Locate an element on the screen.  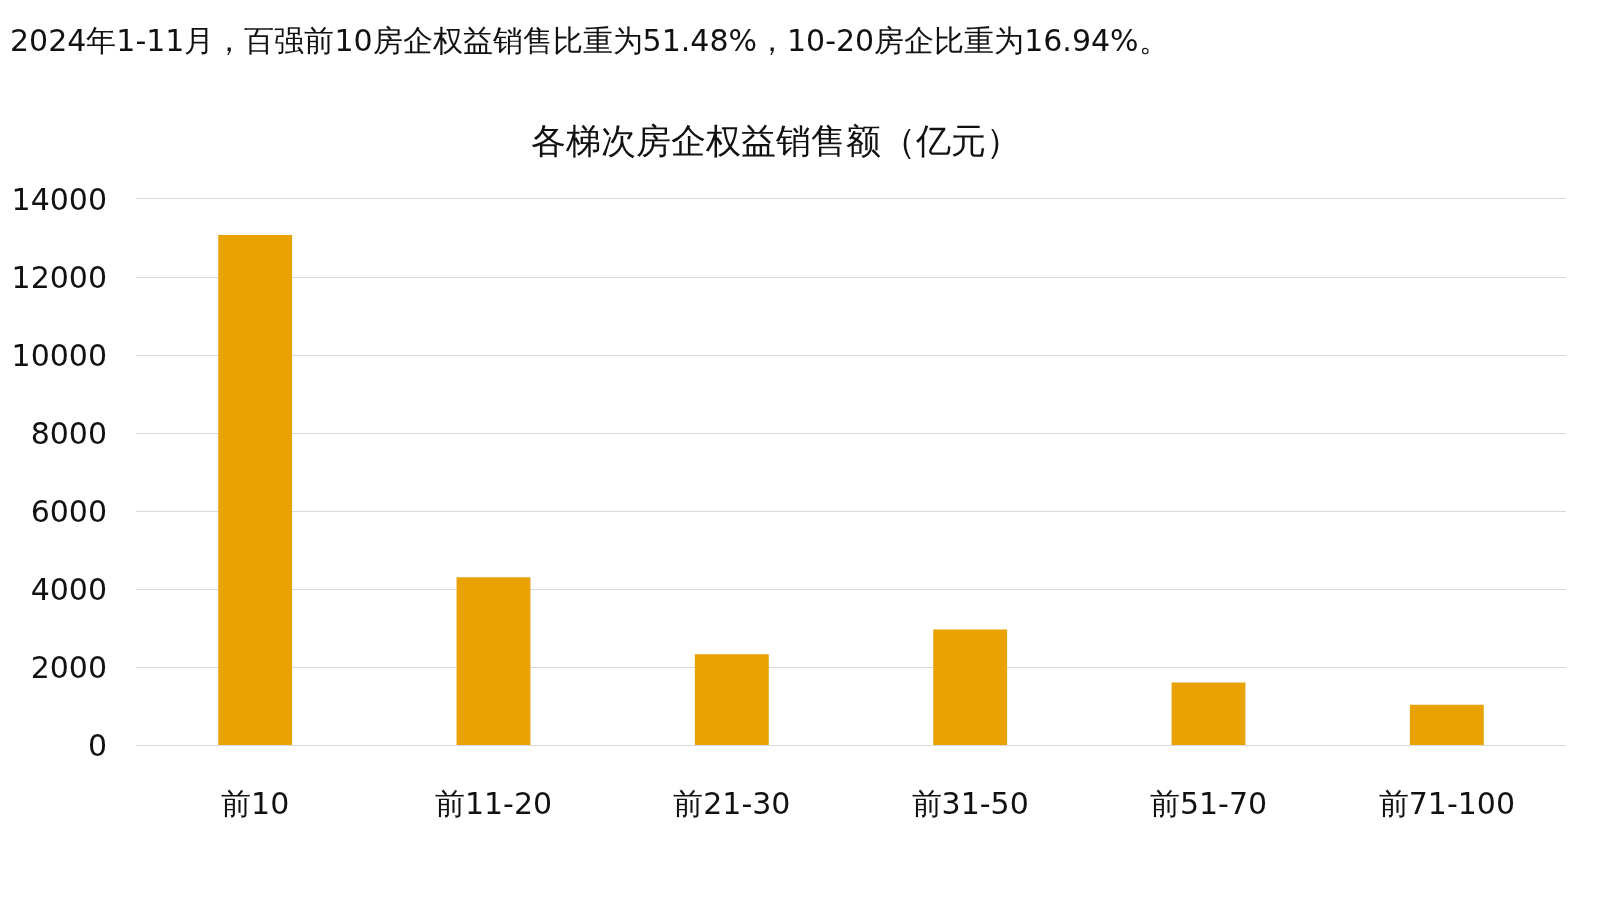
x-tick-label: 前11-20 is located at coordinates (493, 804).